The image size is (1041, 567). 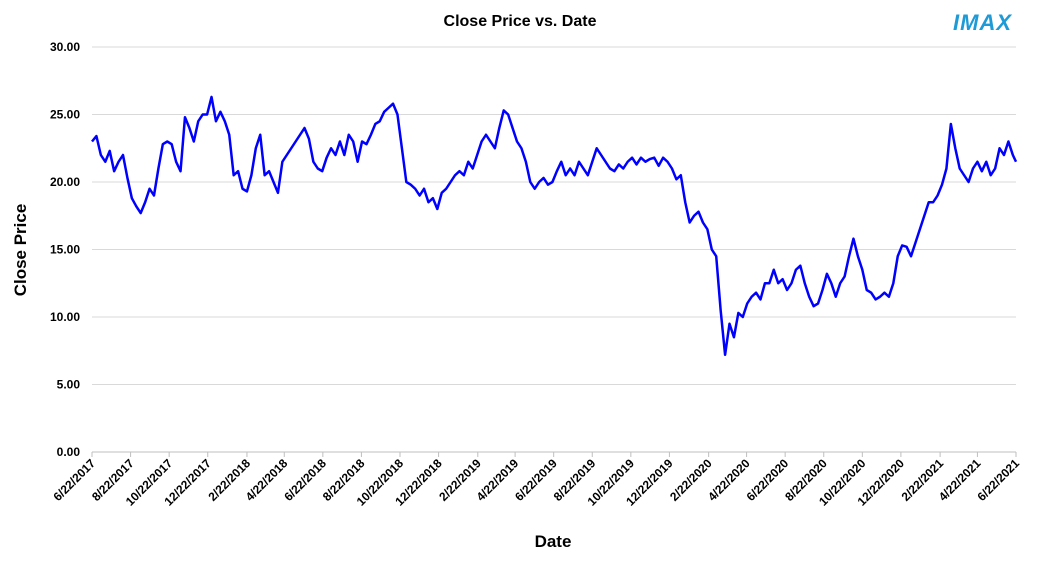 What do you see at coordinates (69, 385) in the screenshot?
I see `y-tick-label: 5.00` at bounding box center [69, 385].